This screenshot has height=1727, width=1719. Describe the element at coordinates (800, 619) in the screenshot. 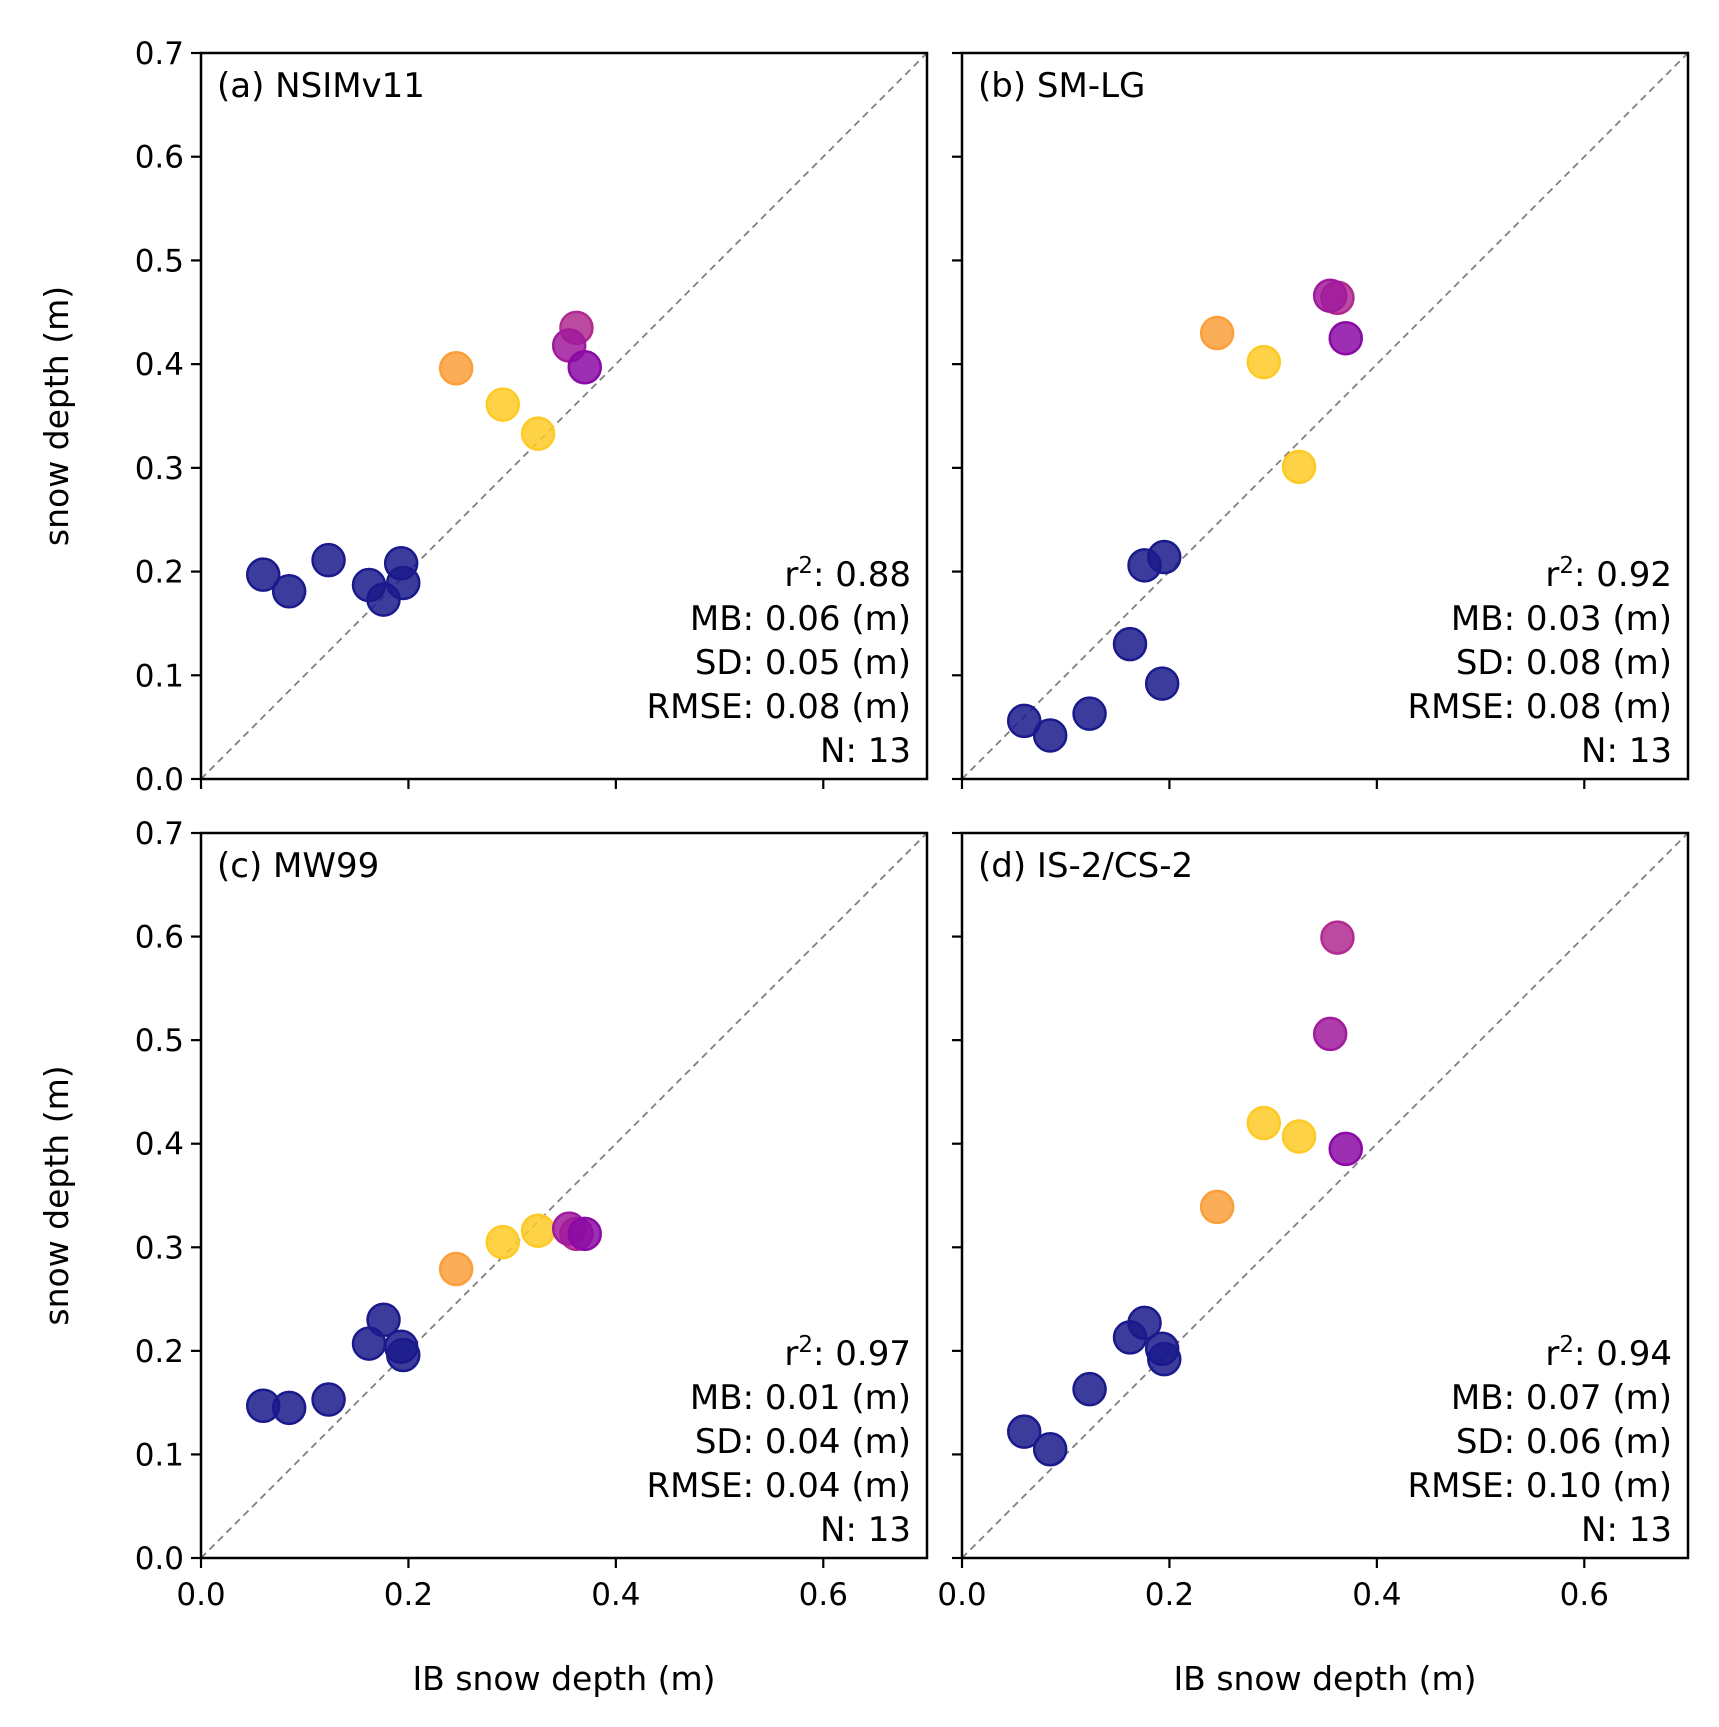

I see `stat-line: MB: 0.06 (m)` at that location.